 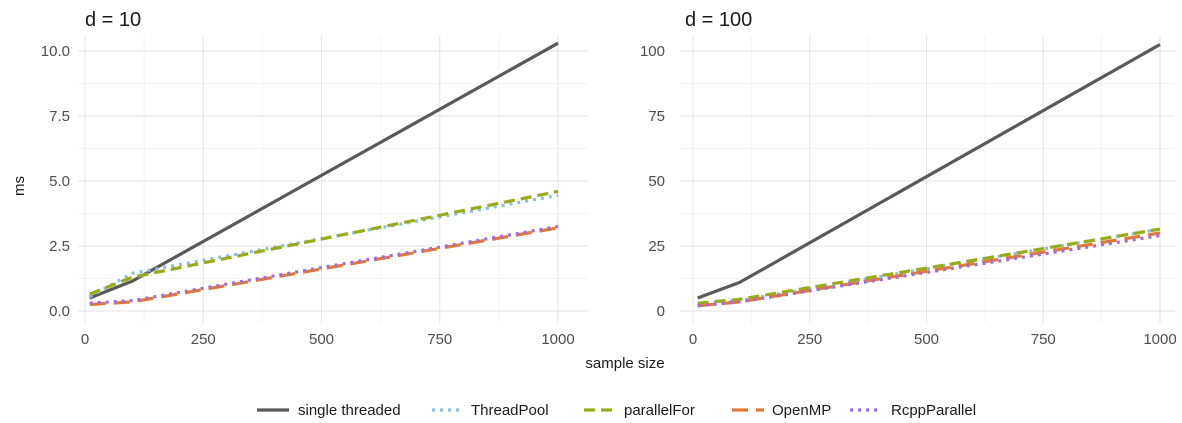 I want to click on series-line-threadpool, so click(x=323, y=246).